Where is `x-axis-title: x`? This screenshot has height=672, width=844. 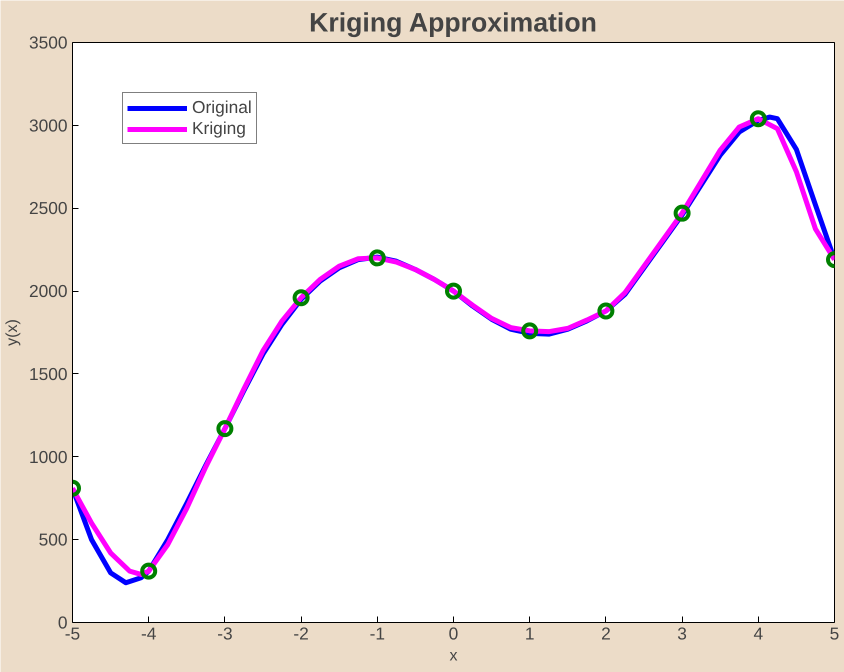 x-axis-title: x is located at coordinates (454, 656).